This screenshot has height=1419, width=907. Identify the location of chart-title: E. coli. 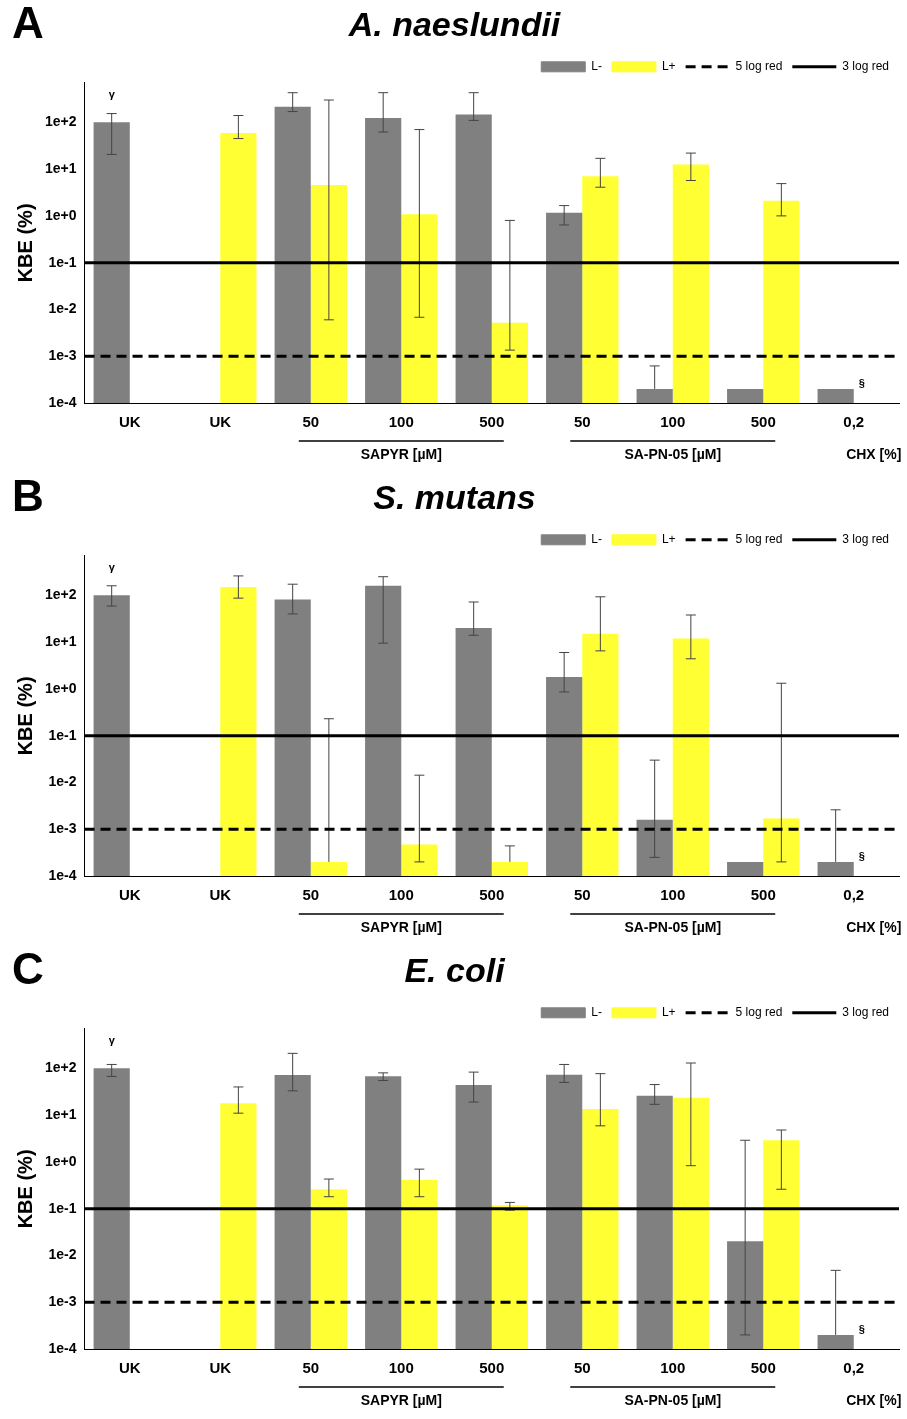
(455, 969).